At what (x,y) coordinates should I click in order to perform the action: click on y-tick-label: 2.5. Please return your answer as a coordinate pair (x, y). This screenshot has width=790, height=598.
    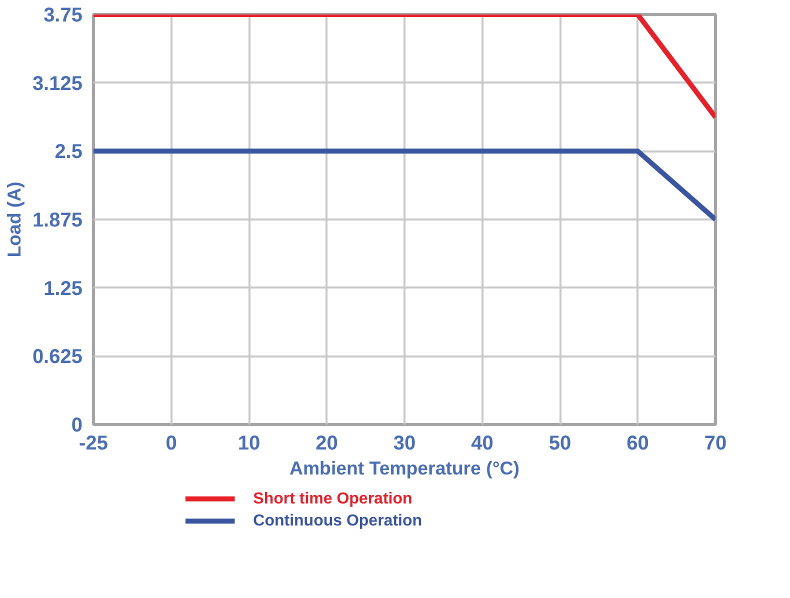
    Looking at the image, I should click on (68, 152).